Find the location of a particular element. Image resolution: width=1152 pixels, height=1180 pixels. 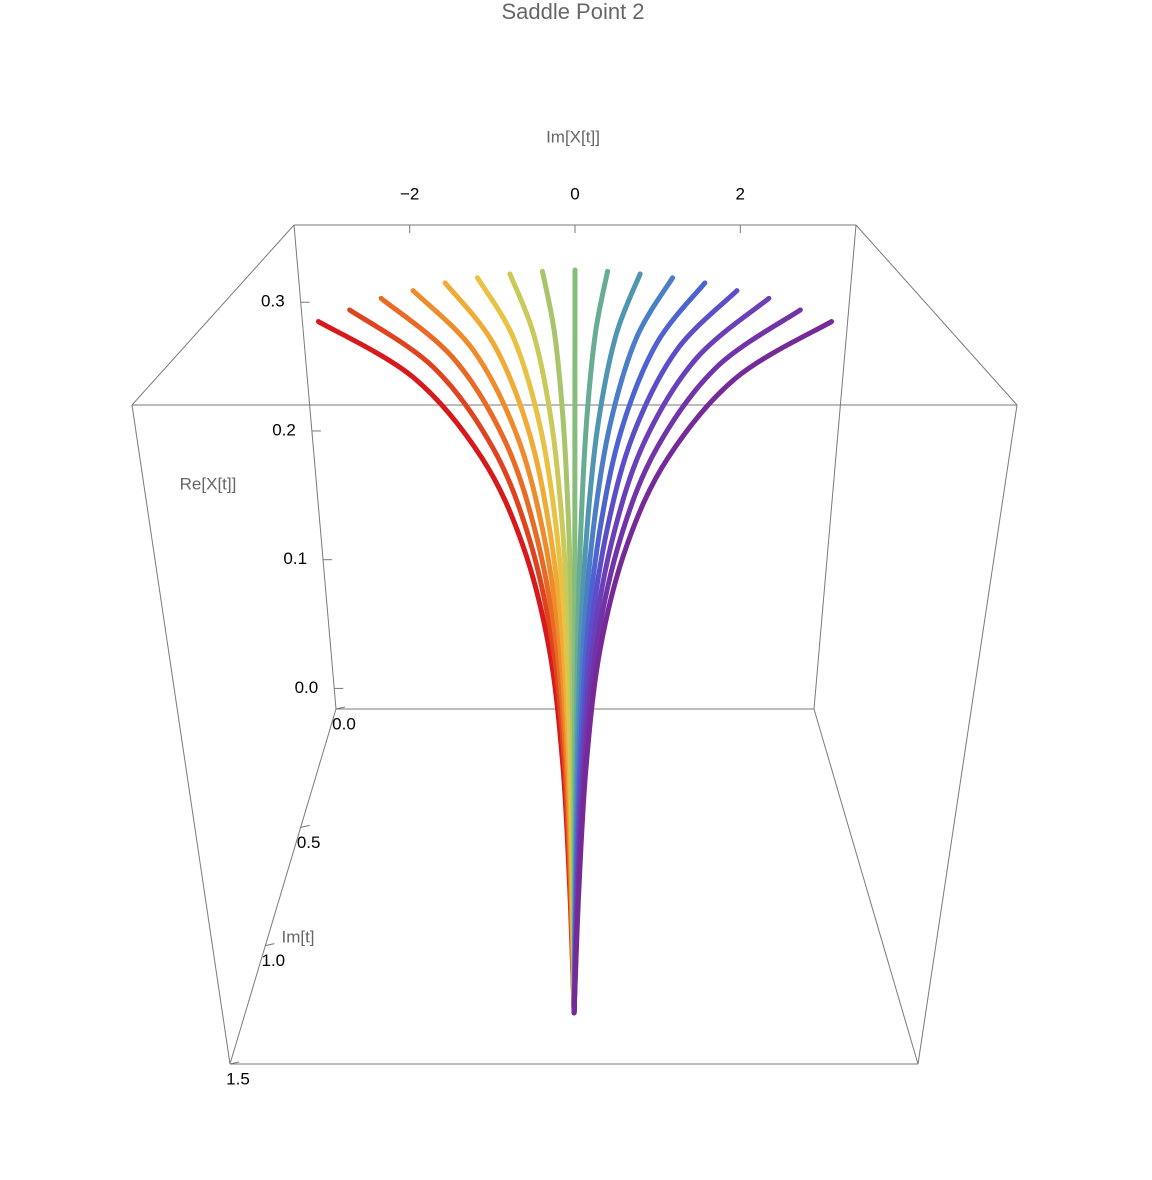

y-tick-label: 0.1 is located at coordinates (295, 558).